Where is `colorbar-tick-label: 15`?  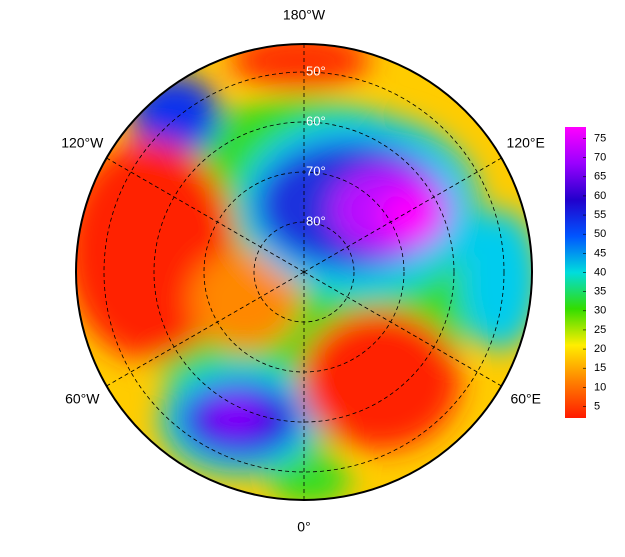 colorbar-tick-label: 15 is located at coordinates (600, 368).